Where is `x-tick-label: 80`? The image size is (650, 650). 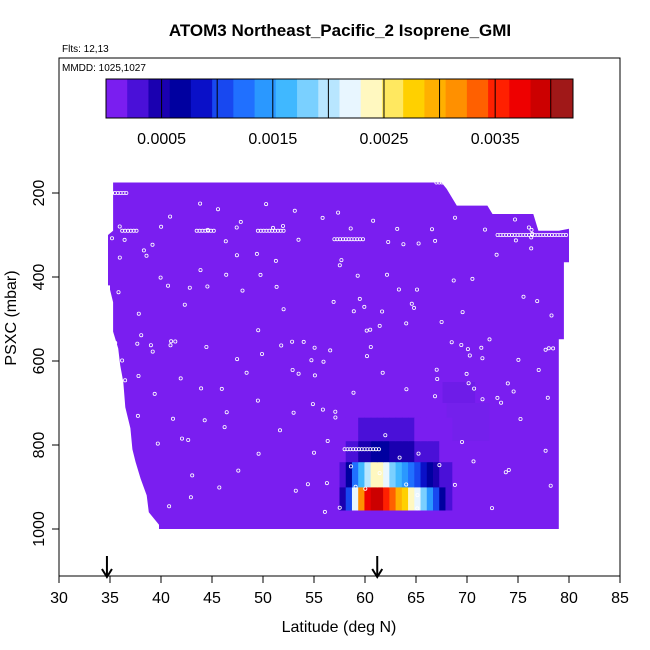 x-tick-label: 80 is located at coordinates (569, 598).